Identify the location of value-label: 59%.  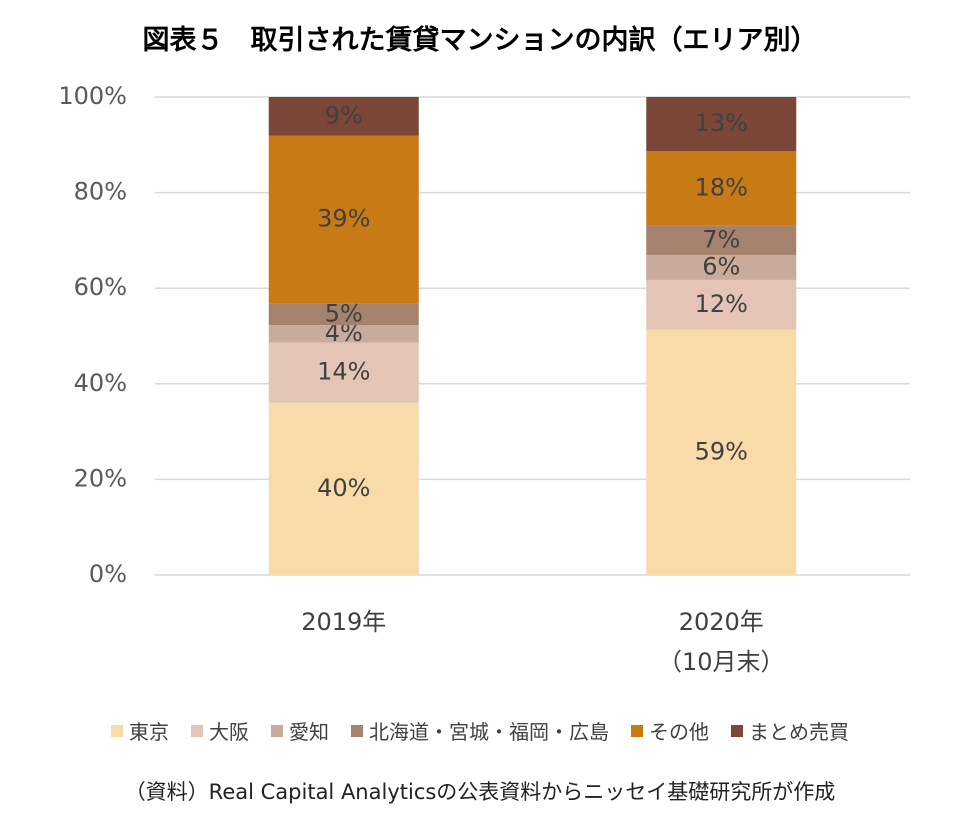
(721, 451).